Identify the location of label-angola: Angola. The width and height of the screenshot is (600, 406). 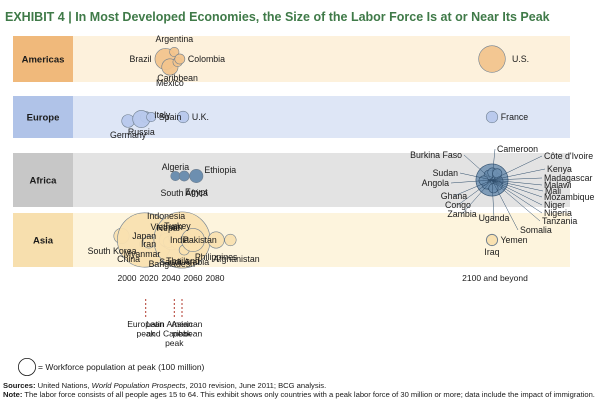
(435, 183).